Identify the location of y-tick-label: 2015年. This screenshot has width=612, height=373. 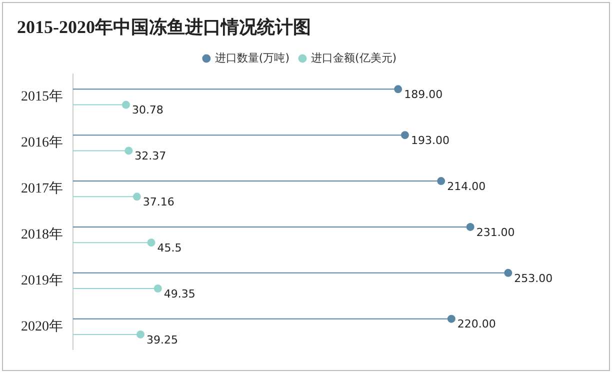
(42, 96).